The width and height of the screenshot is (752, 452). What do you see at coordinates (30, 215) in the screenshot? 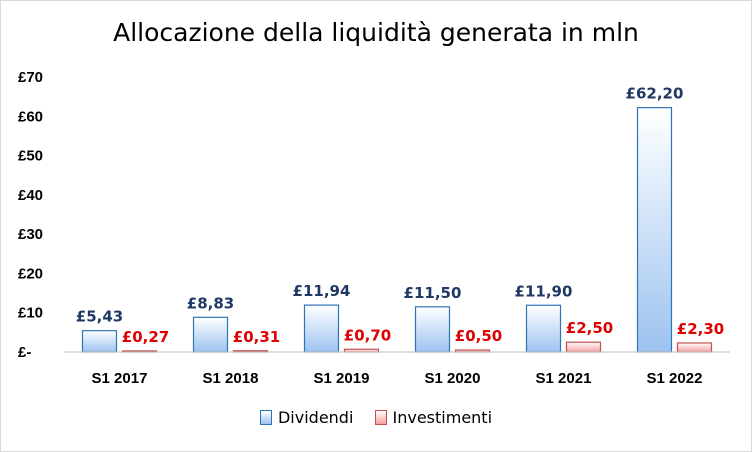
I see `y-axis: £- £10 £20 £30 £40 £50 £60 £70` at bounding box center [30, 215].